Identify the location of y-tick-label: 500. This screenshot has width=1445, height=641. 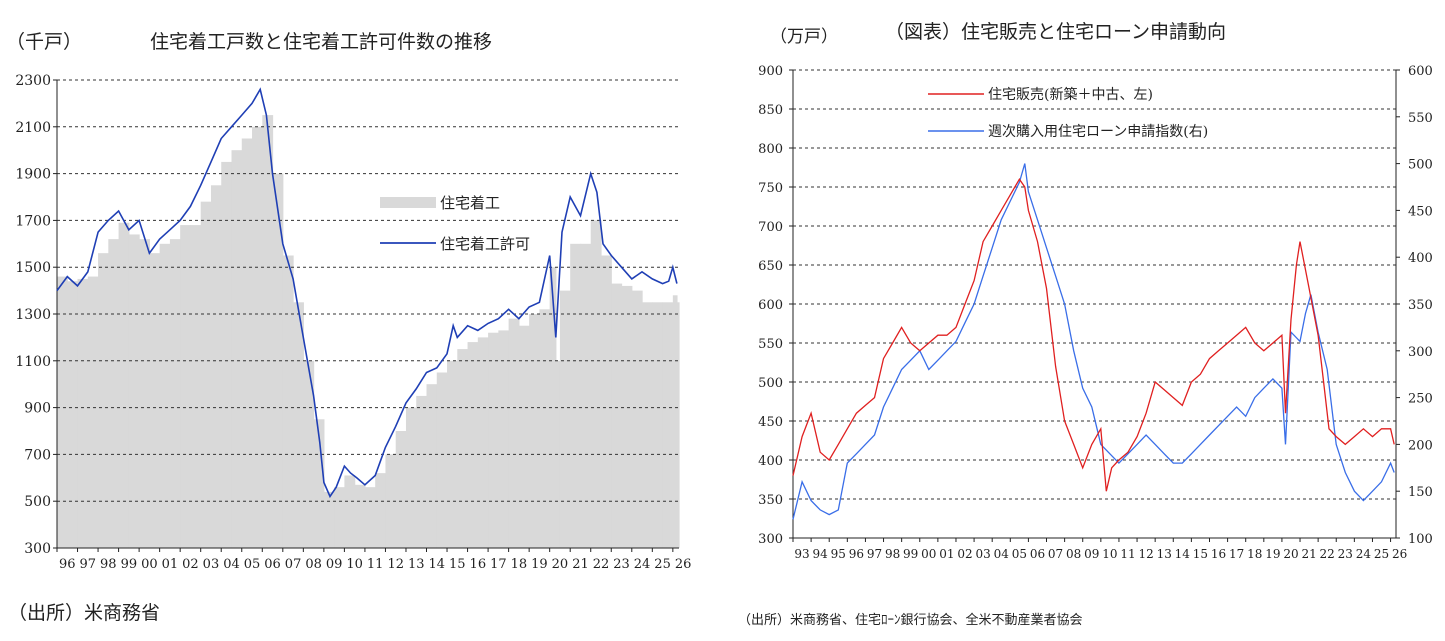
(770, 383).